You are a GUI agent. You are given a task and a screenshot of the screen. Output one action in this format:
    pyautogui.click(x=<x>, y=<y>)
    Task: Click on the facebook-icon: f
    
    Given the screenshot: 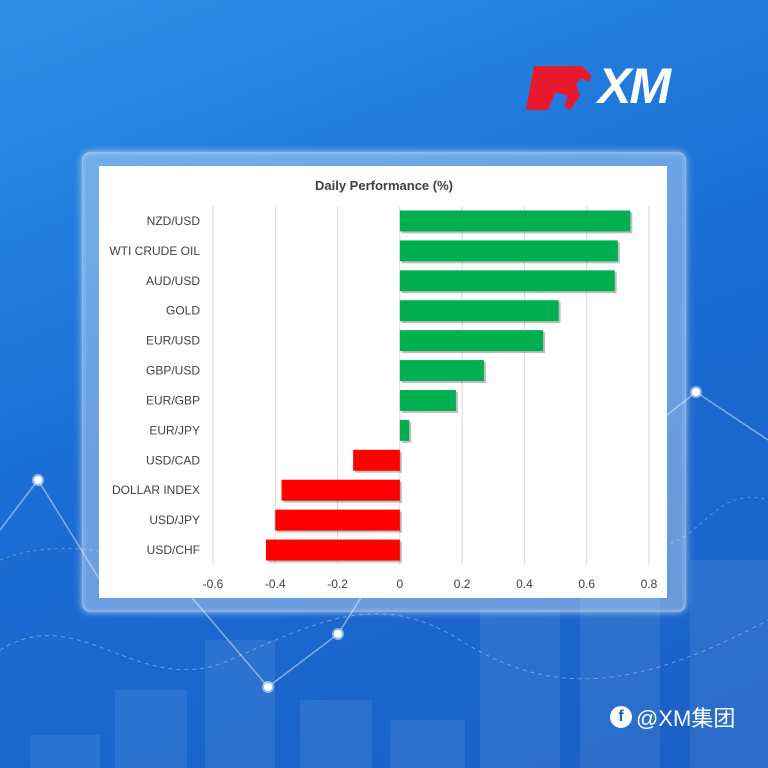 What is the action you would take?
    pyautogui.click(x=621, y=717)
    